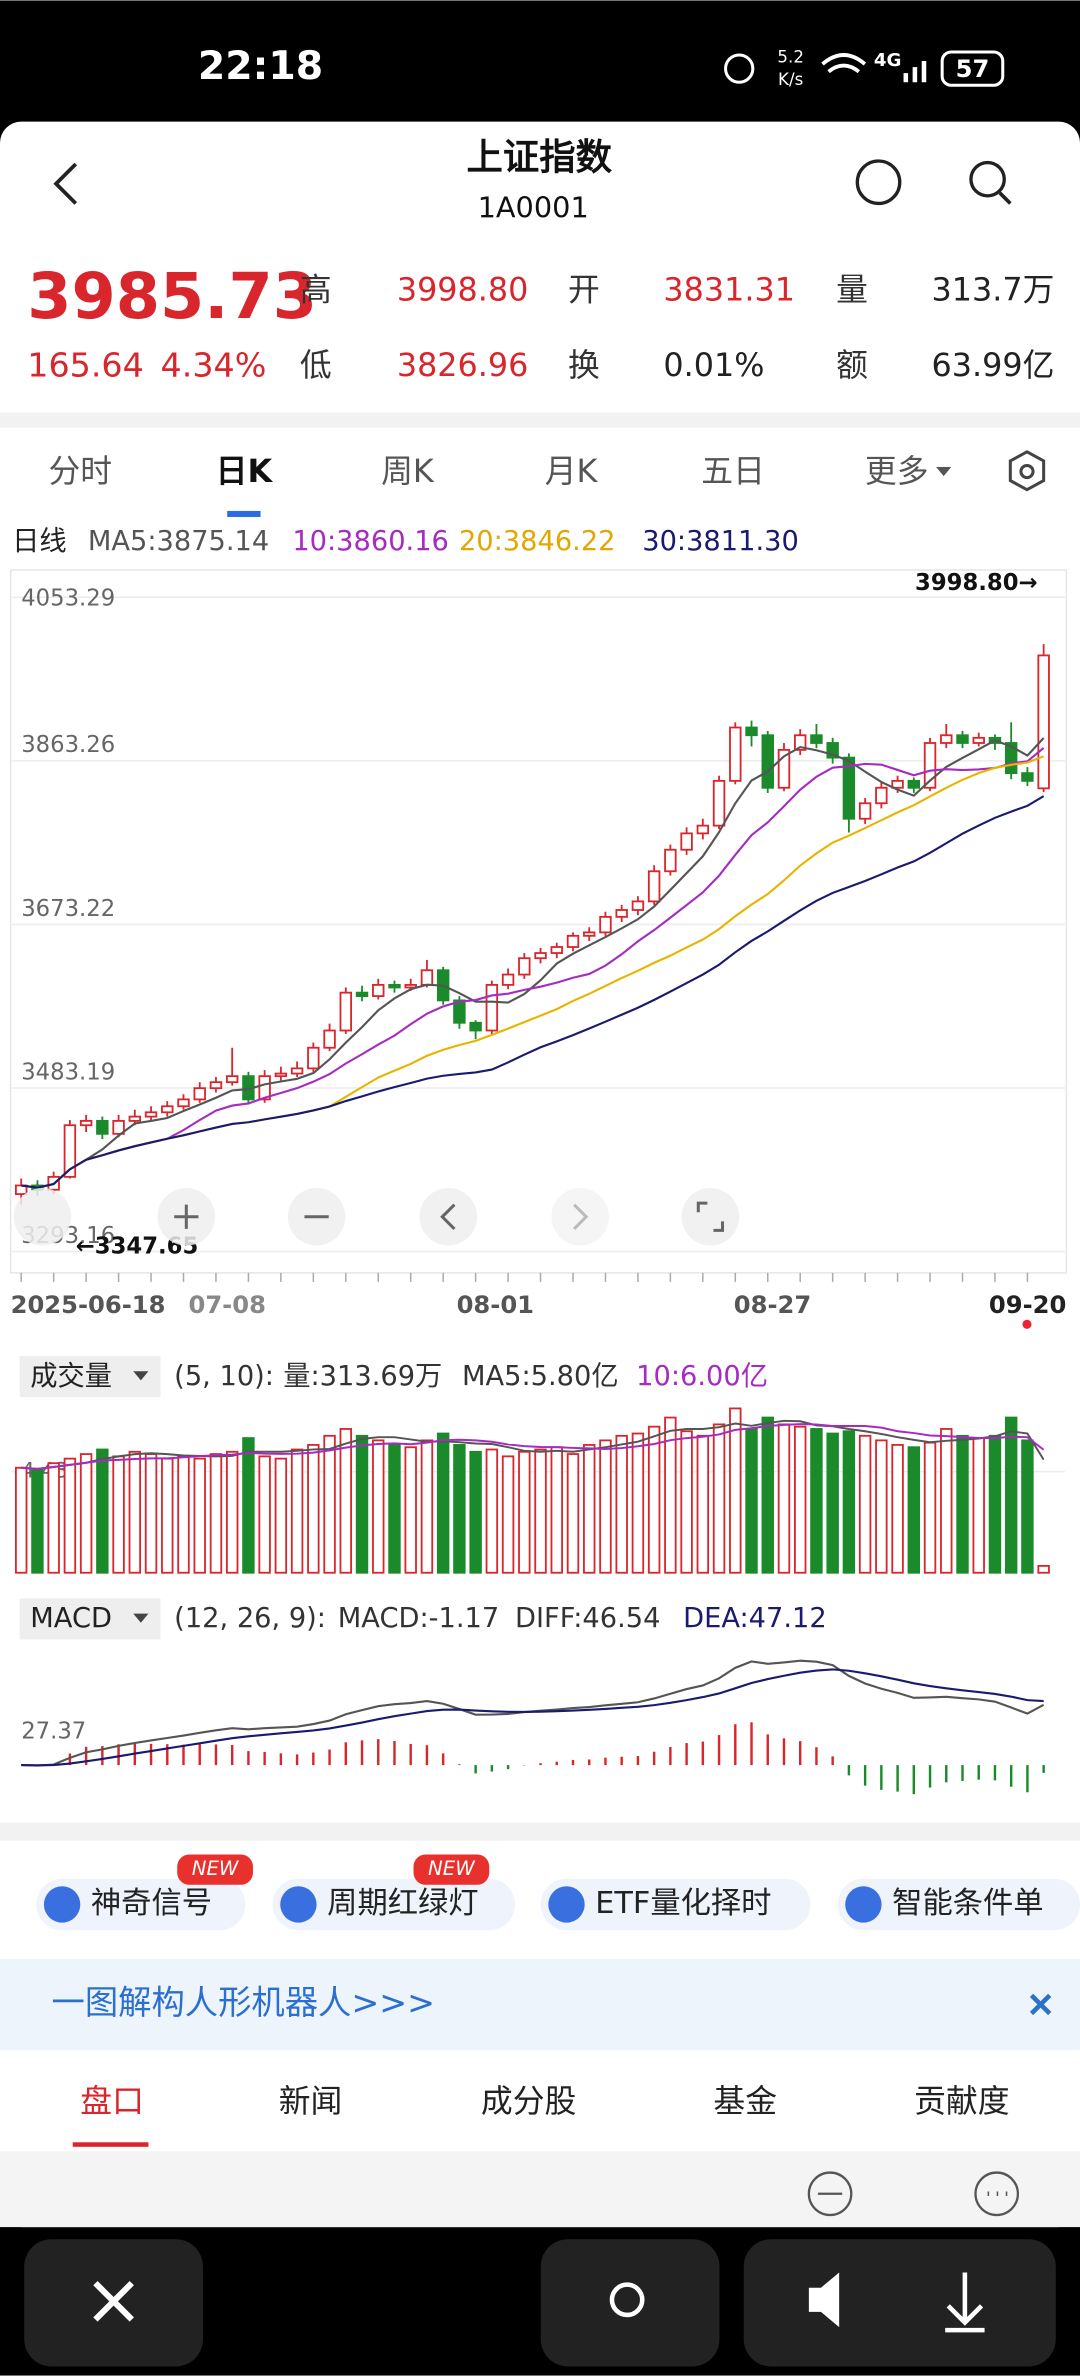  I want to click on lens-button, so click(630, 2303).